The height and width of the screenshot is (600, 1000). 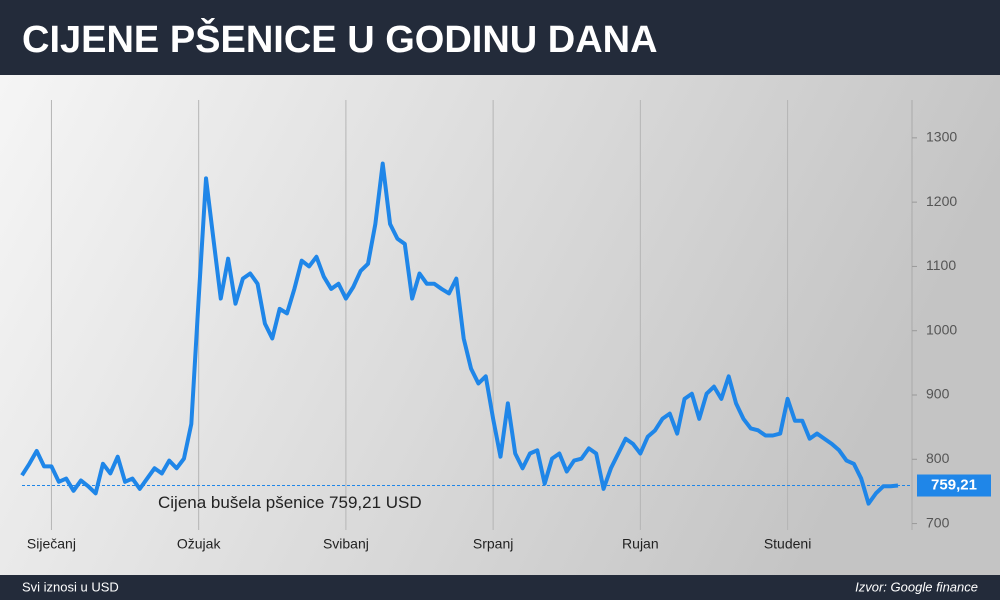 I want to click on x-tick-label: Svibanj, so click(x=346, y=544).